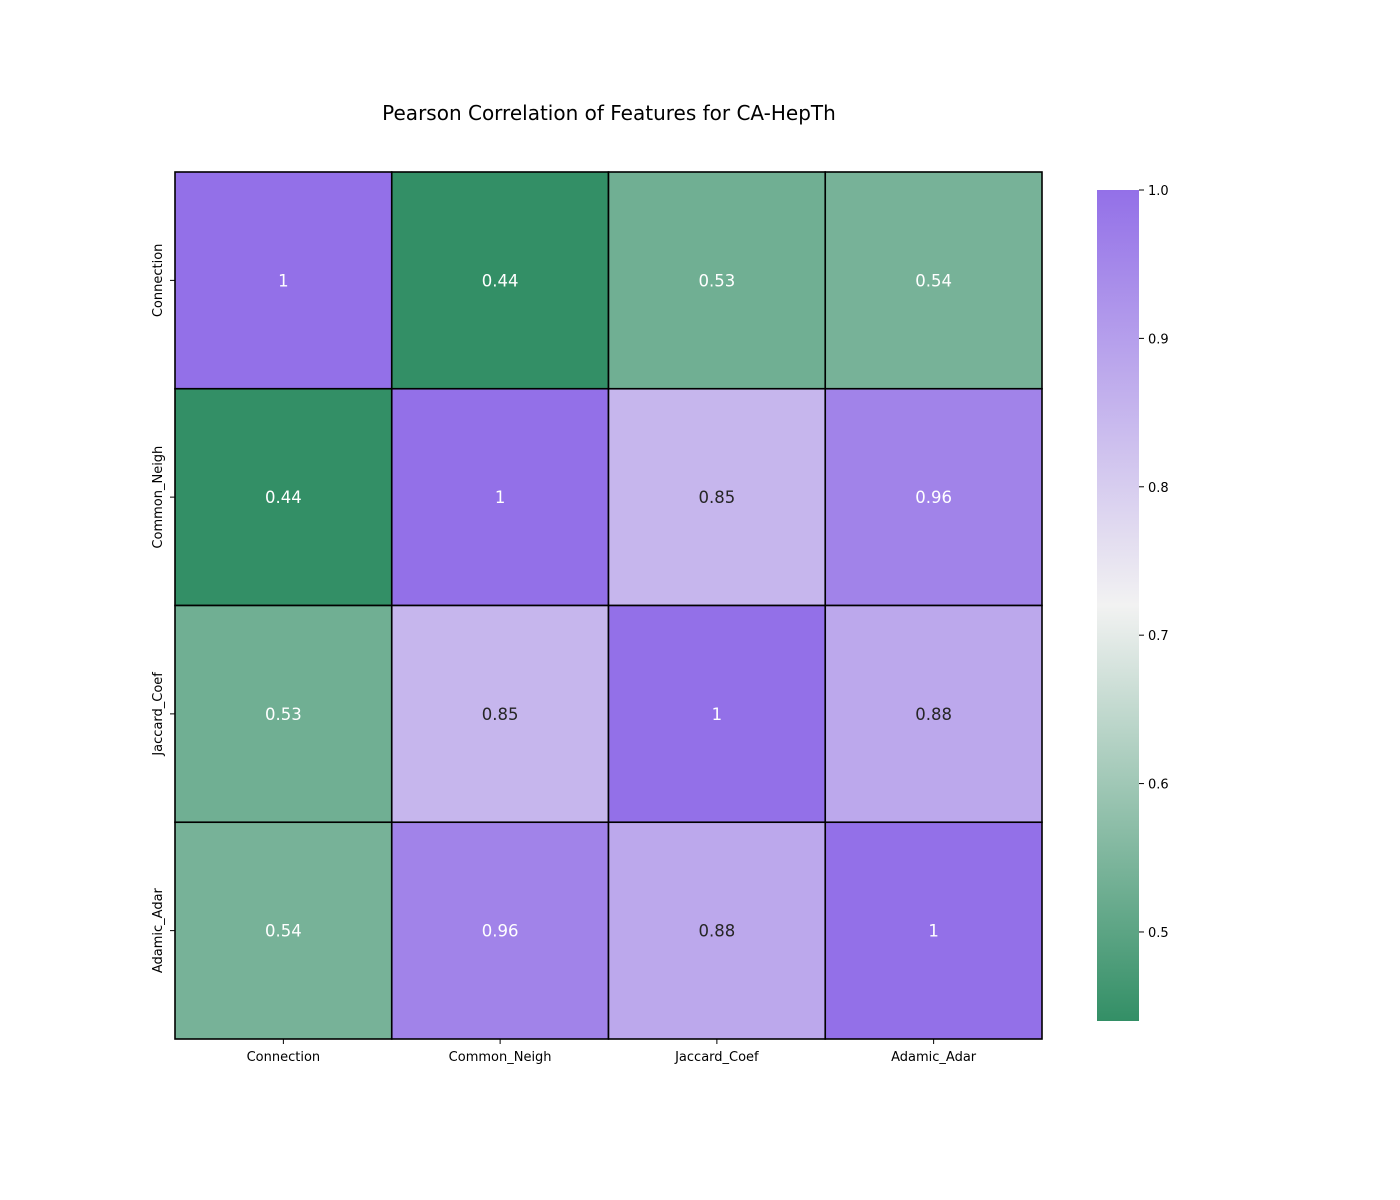 The height and width of the screenshot is (1200, 1400). Describe the element at coordinates (1158, 191) in the screenshot. I see `colorbar-tick-label: 1.0` at that location.